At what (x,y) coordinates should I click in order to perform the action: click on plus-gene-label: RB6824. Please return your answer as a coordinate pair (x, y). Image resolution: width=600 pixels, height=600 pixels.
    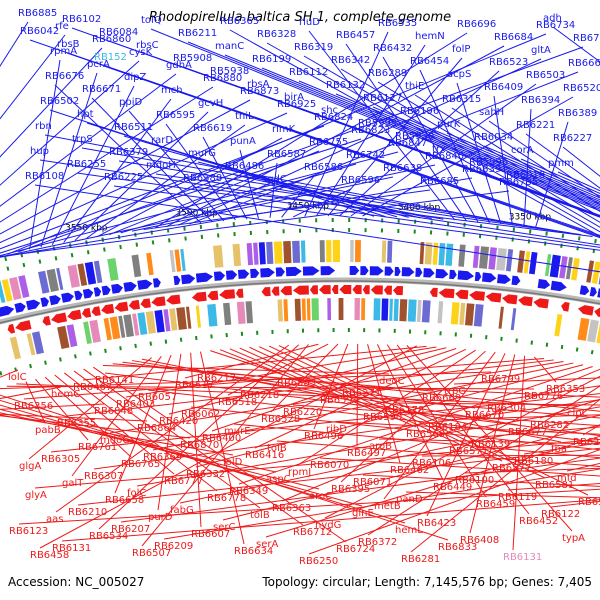
    Looking at the image, I should click on (333, 117).